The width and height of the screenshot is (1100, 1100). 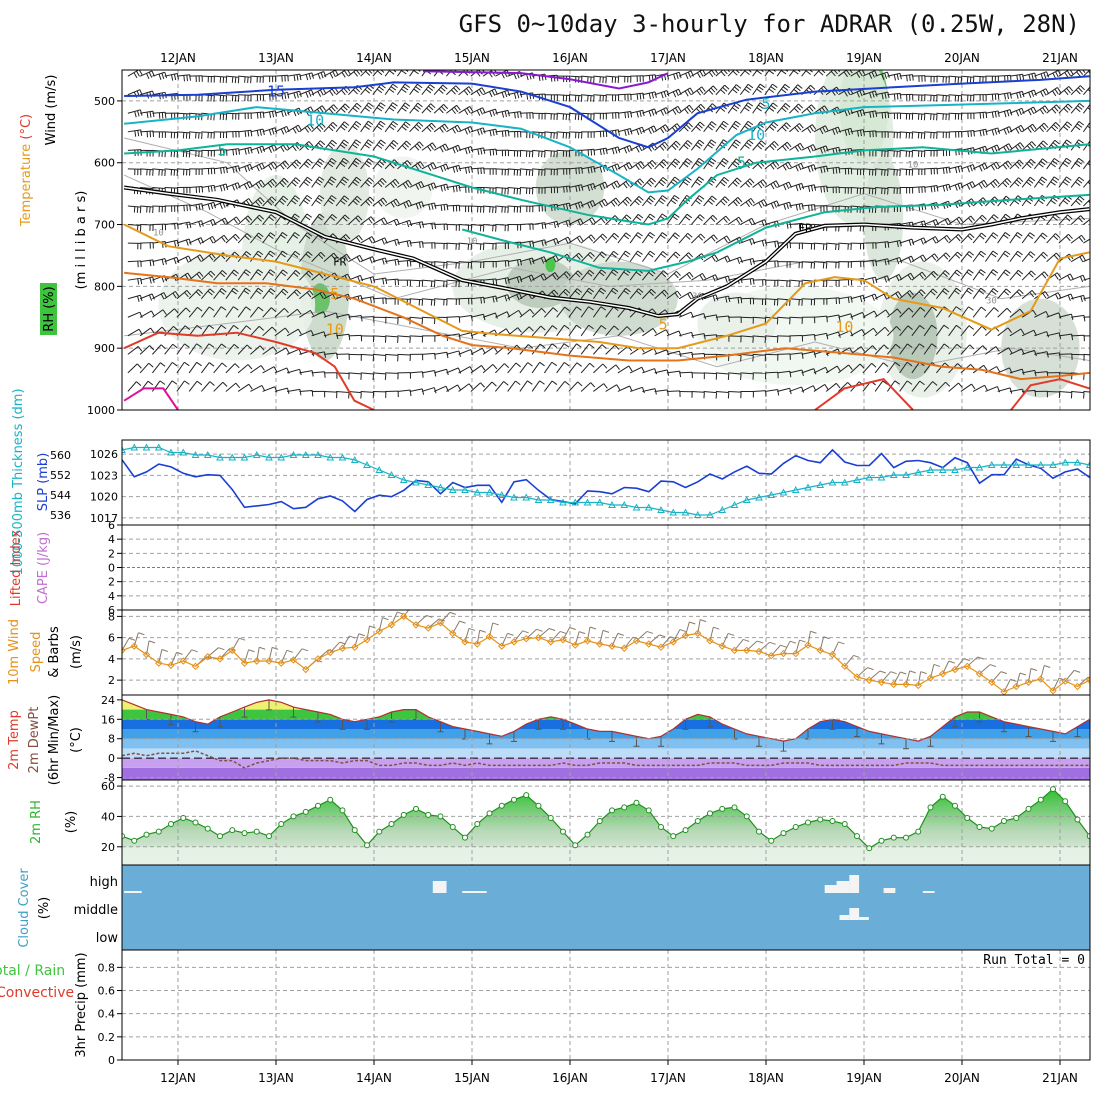 I want to click on contour-label: 10, so click(x=315, y=121).